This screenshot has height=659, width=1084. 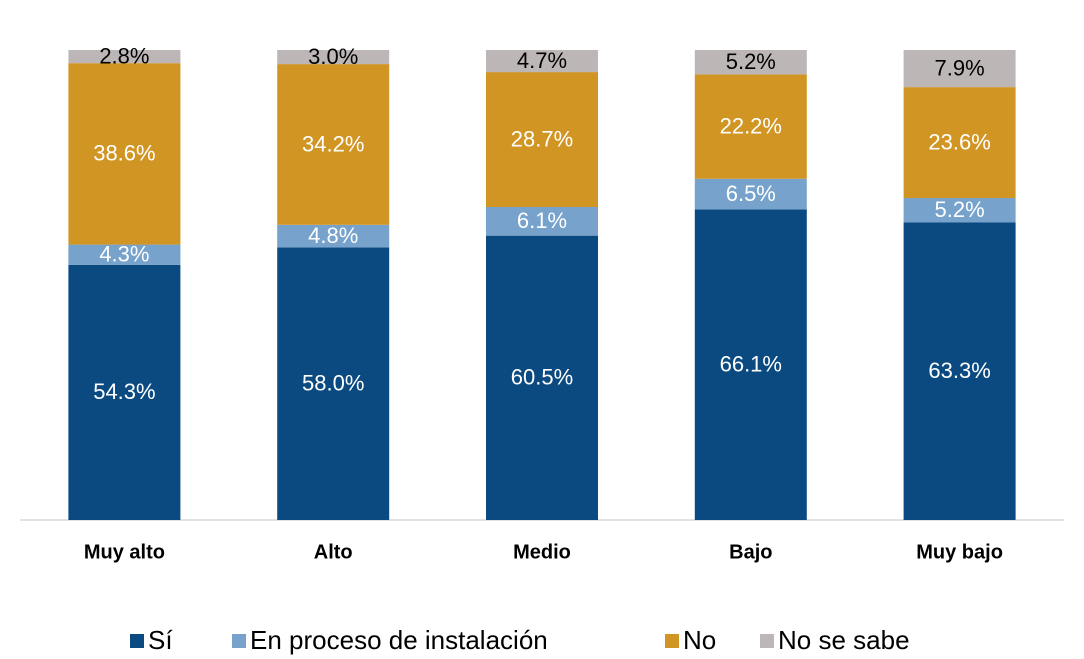 I want to click on legend-label: Sí, so click(x=160, y=640).